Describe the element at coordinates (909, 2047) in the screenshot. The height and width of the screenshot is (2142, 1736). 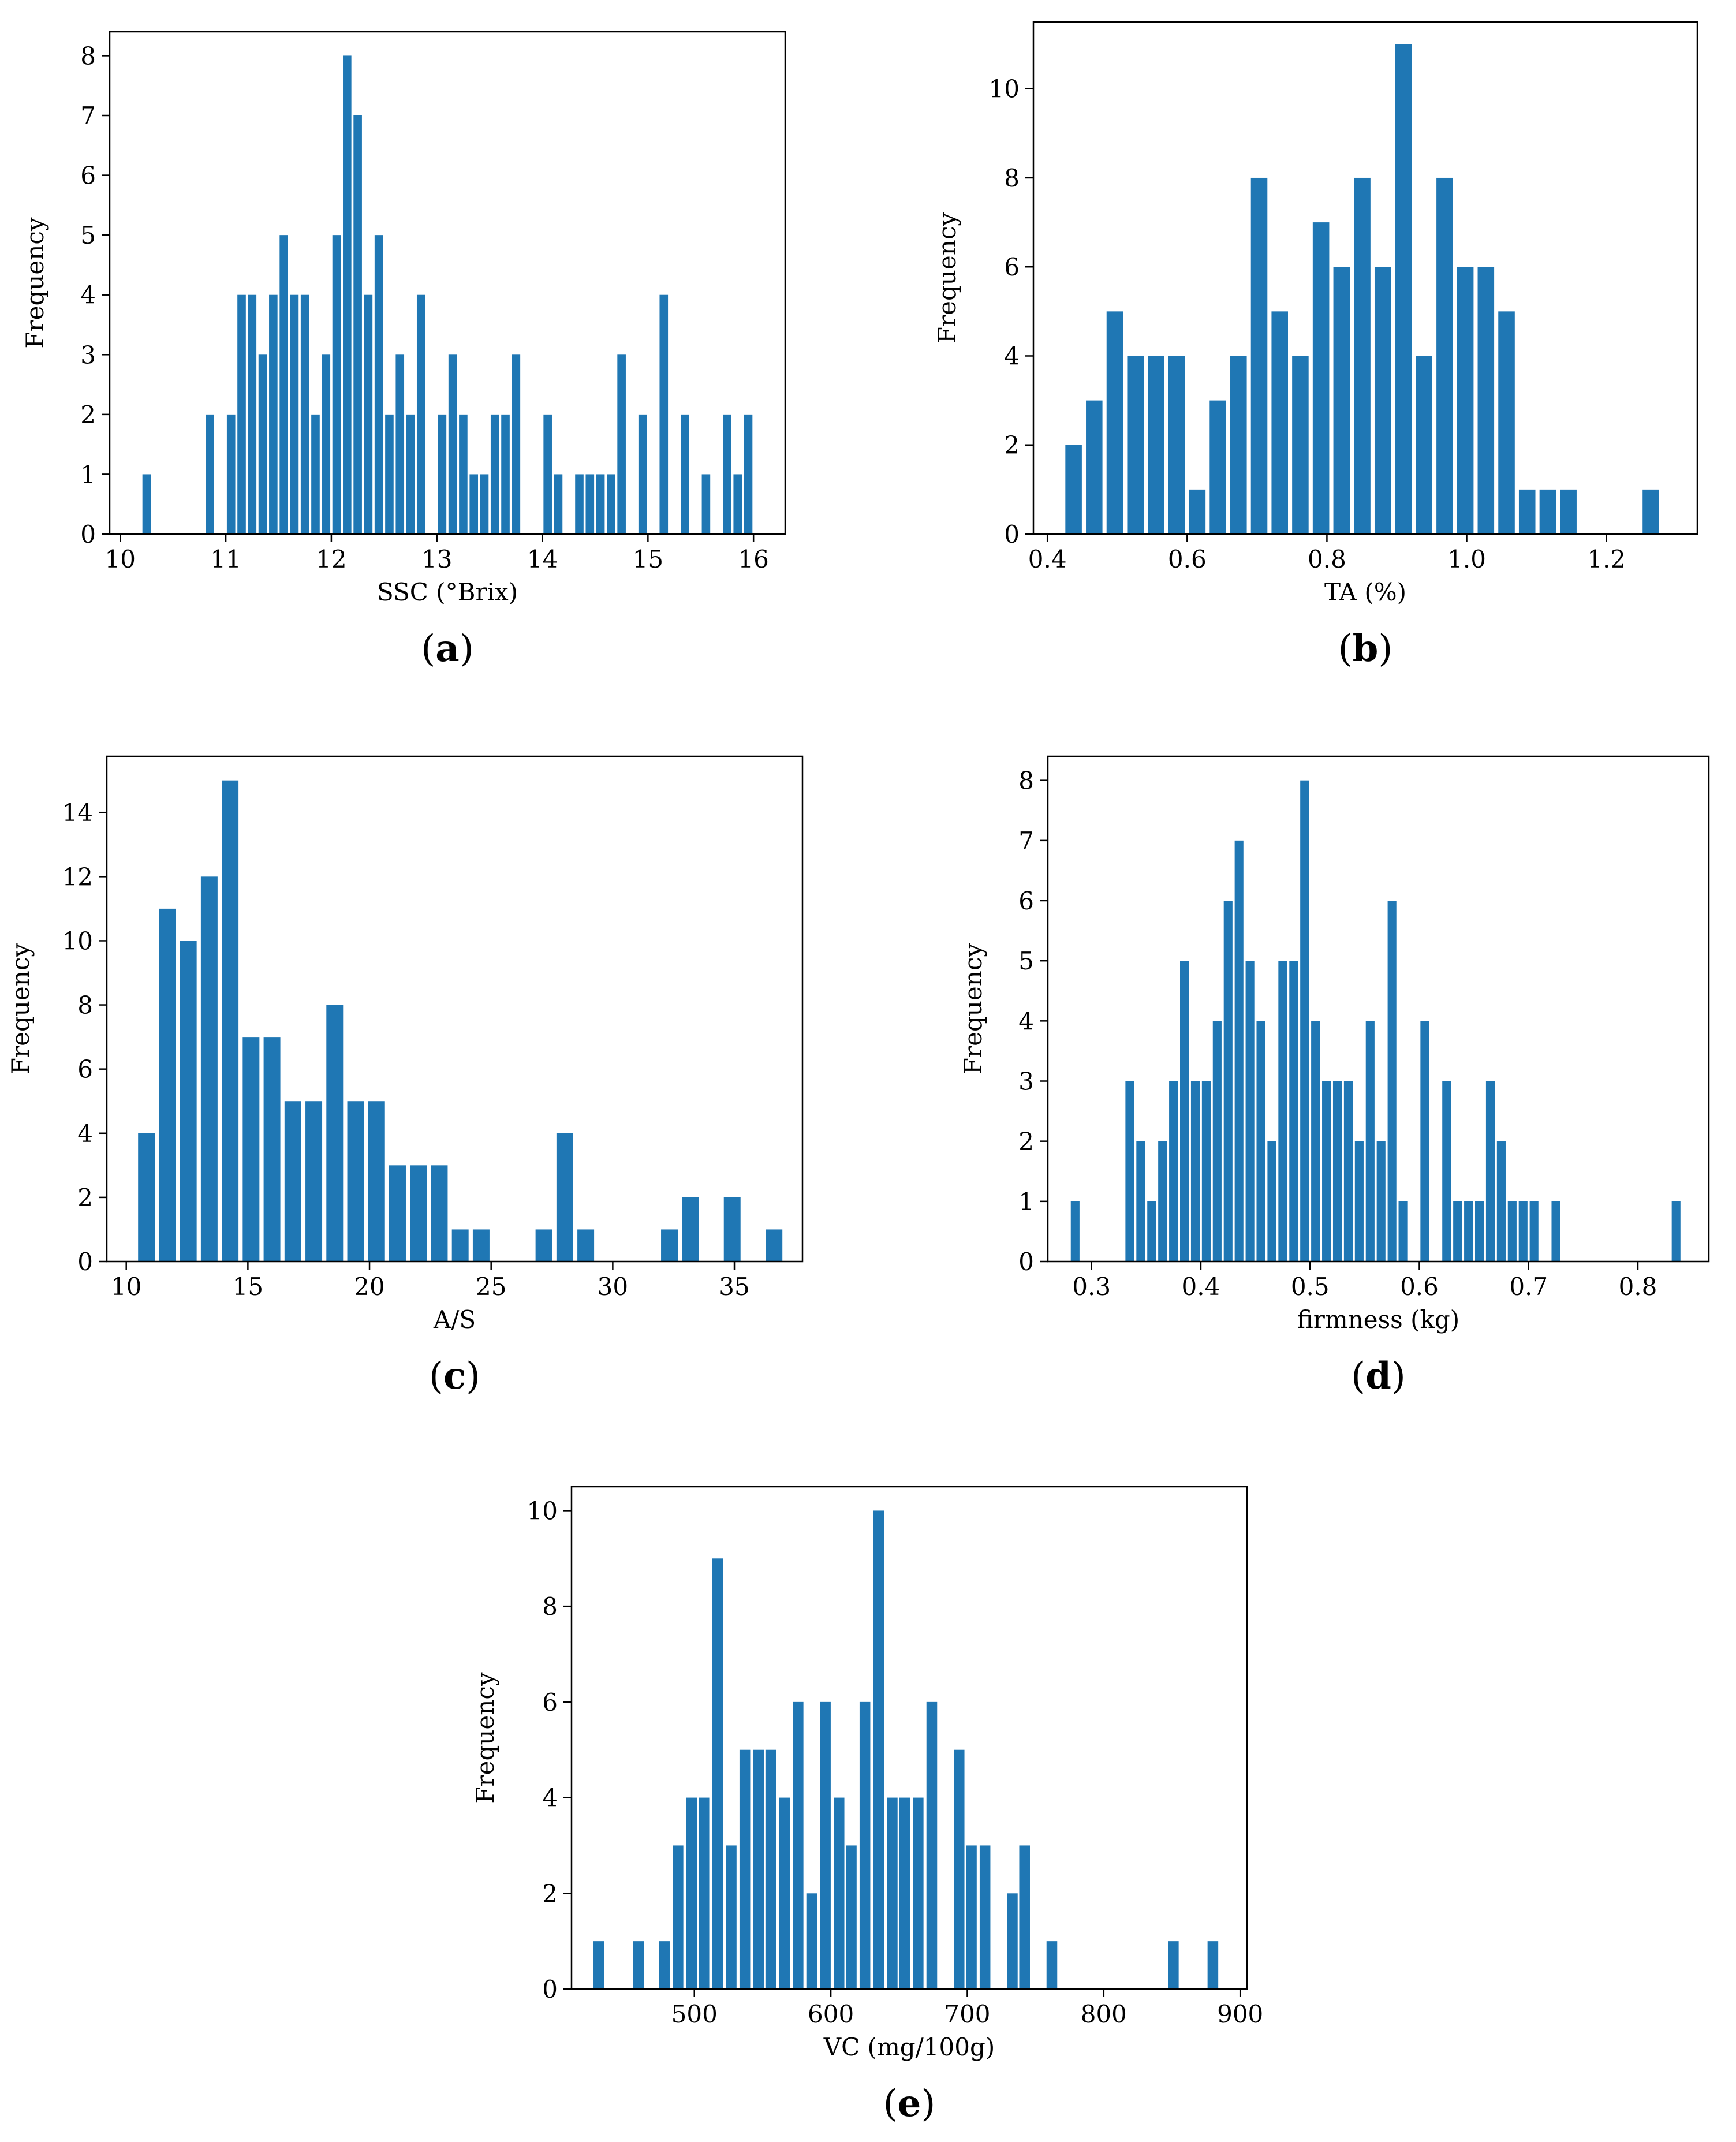
I see `x-axis-title: VC (mg/100g)` at that location.